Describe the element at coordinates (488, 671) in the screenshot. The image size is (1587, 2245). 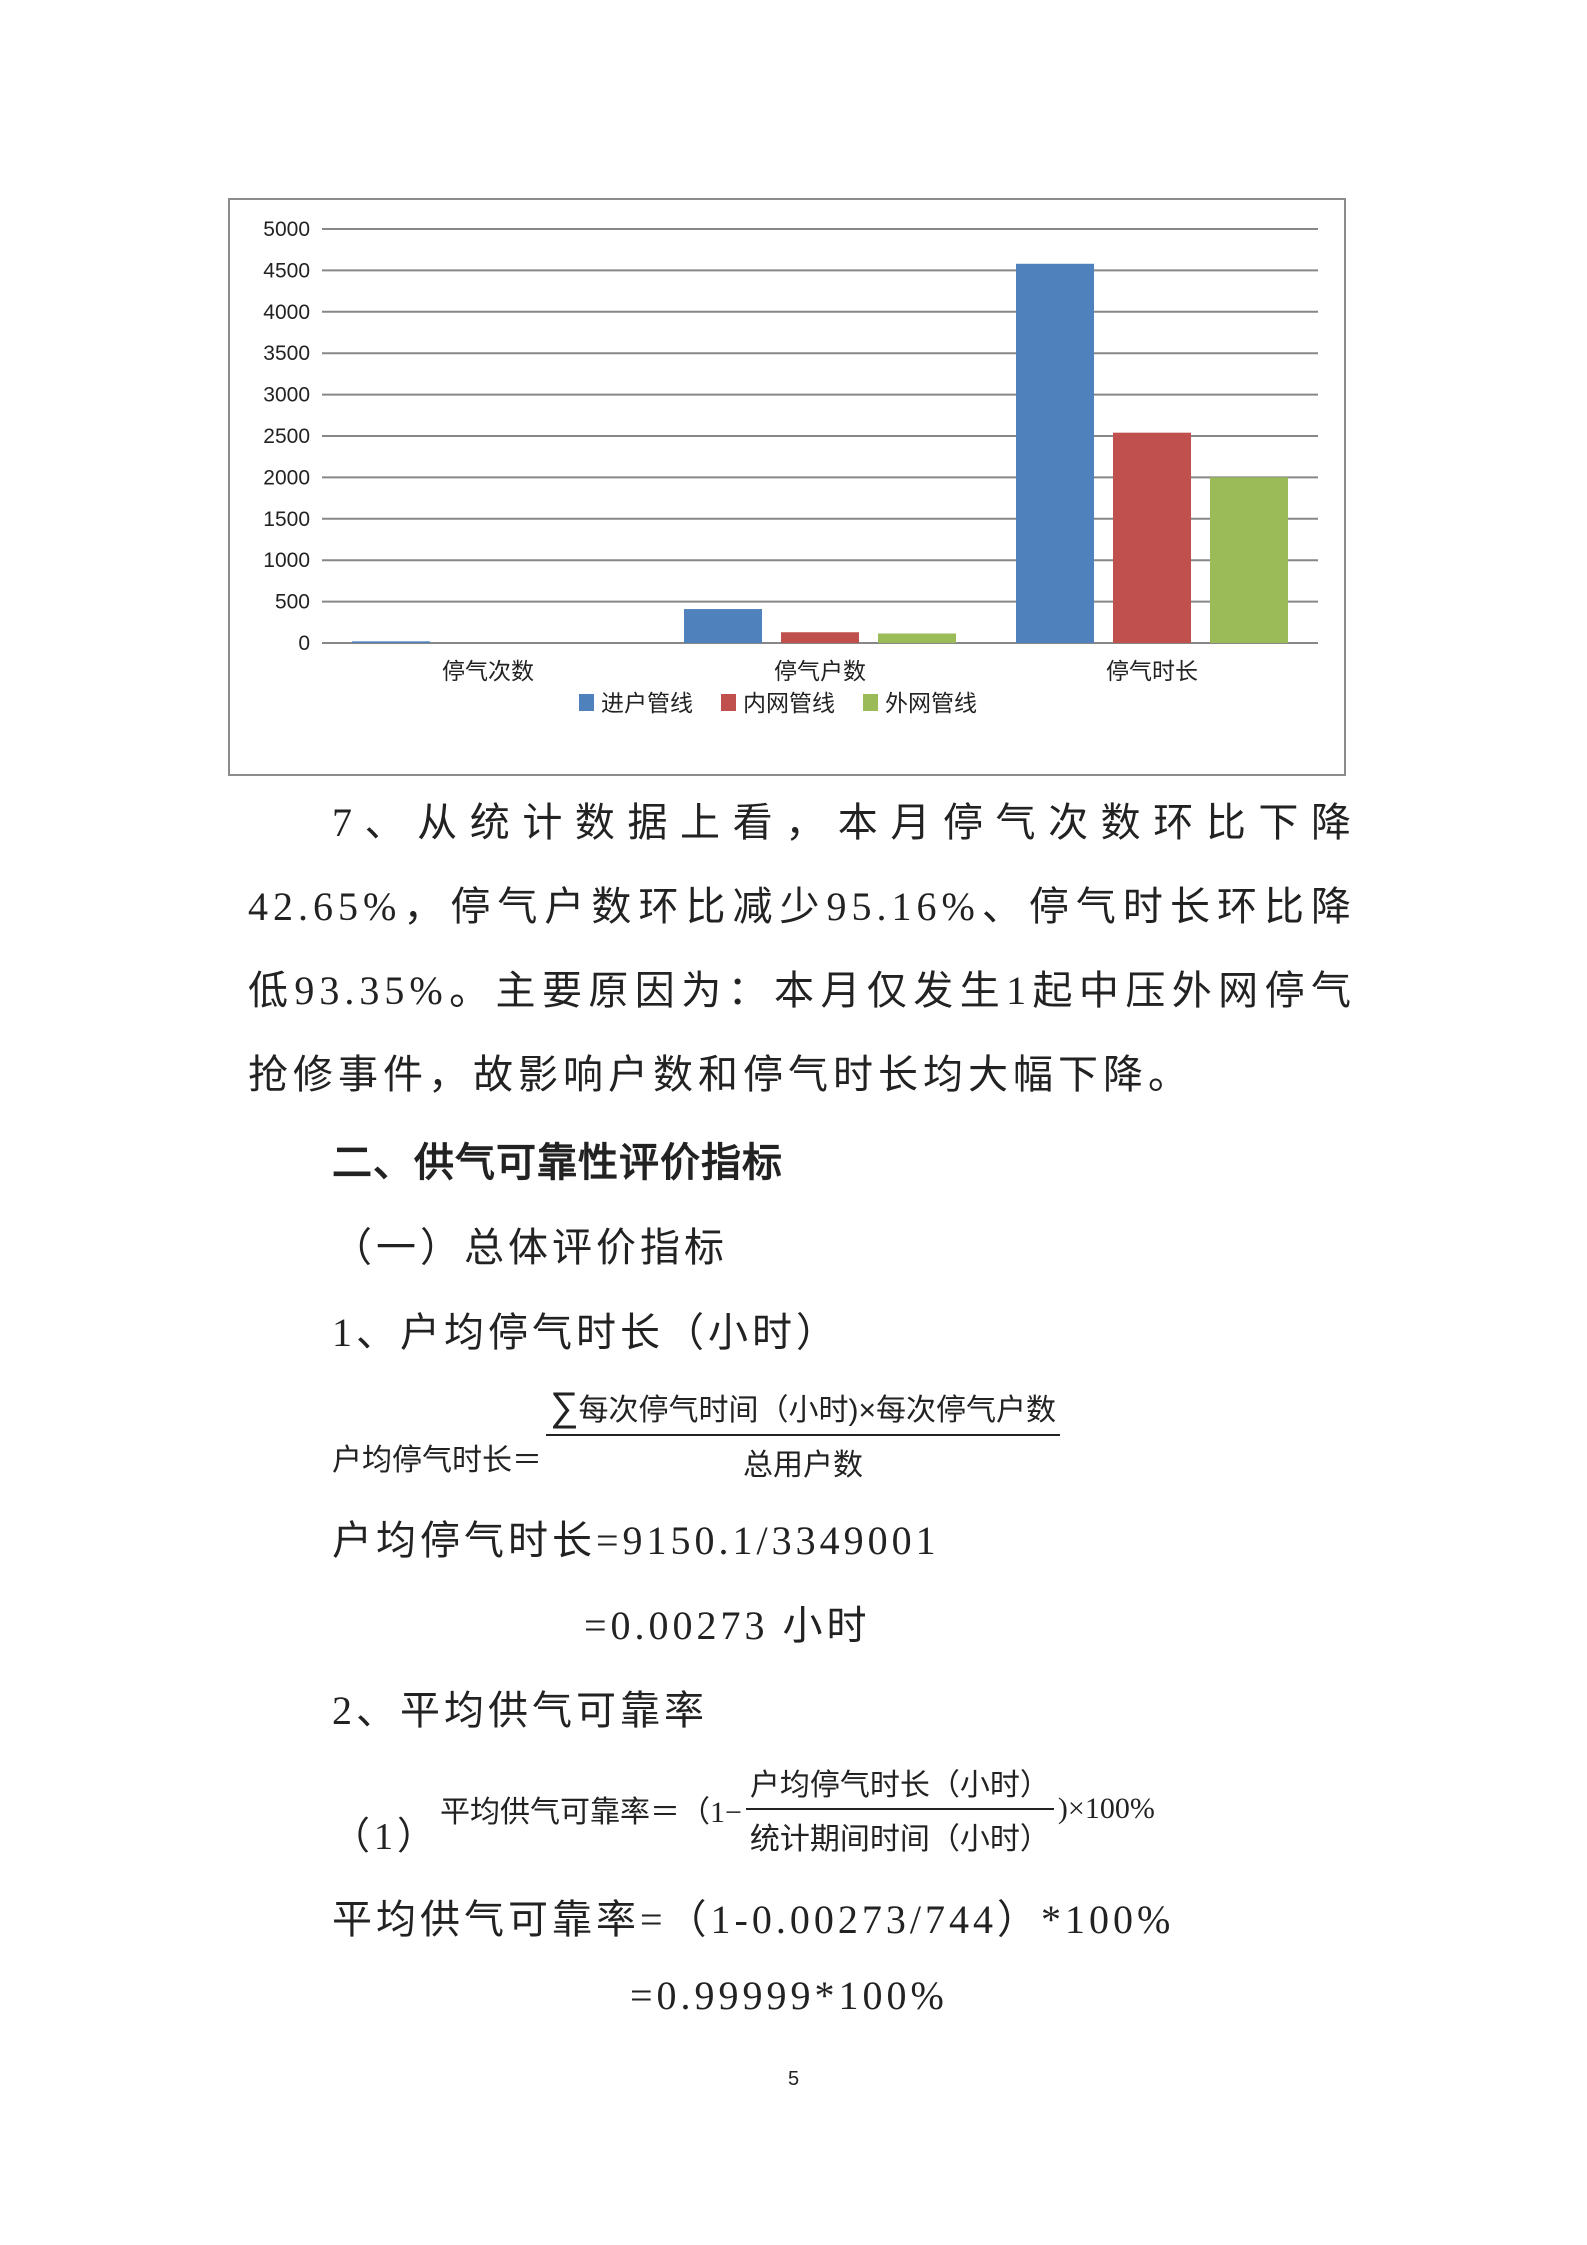
I see `x-tick-label: 停气次数` at that location.